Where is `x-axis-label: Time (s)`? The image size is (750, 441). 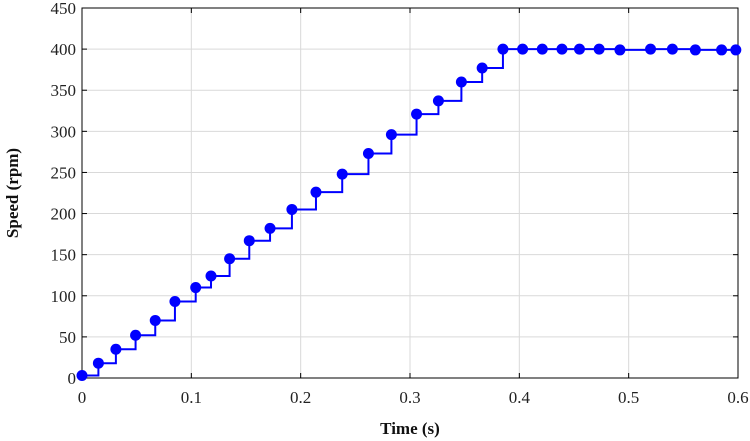
x-axis-label: Time (s) is located at coordinates (410, 428).